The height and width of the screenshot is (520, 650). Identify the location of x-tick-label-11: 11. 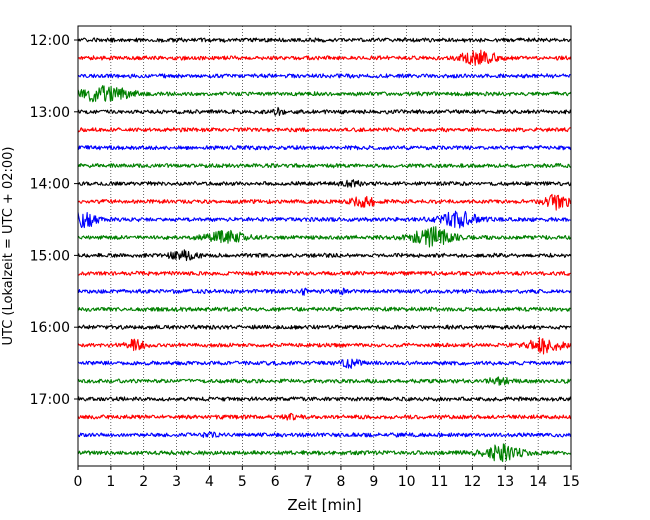
(440, 482).